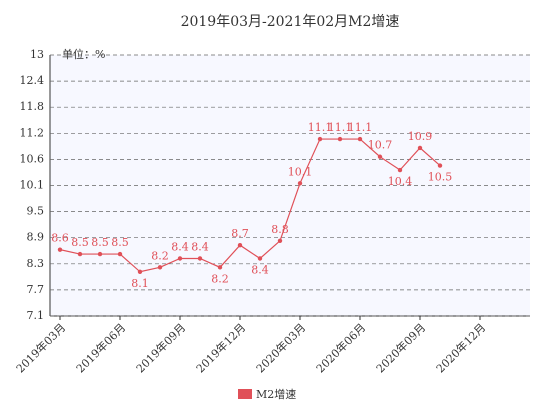 This screenshot has height=420, width=560. I want to click on y-tick-label: 11.2, so click(32, 132).